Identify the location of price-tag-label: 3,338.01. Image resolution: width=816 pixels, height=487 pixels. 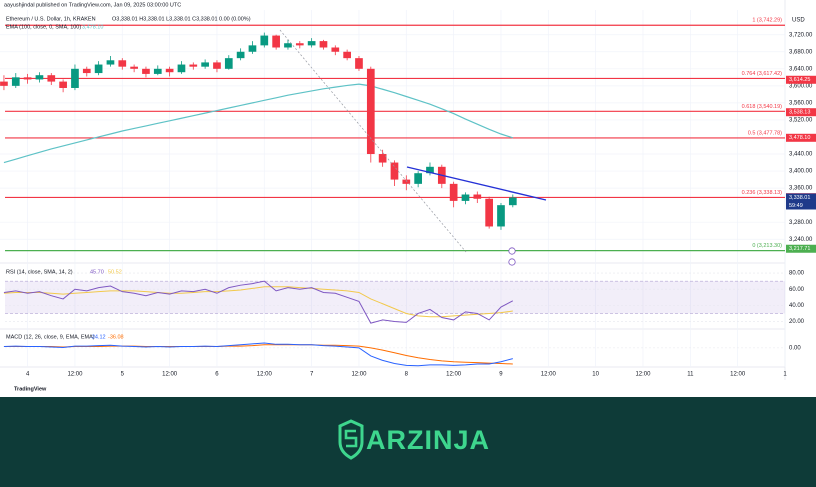
(799, 198).